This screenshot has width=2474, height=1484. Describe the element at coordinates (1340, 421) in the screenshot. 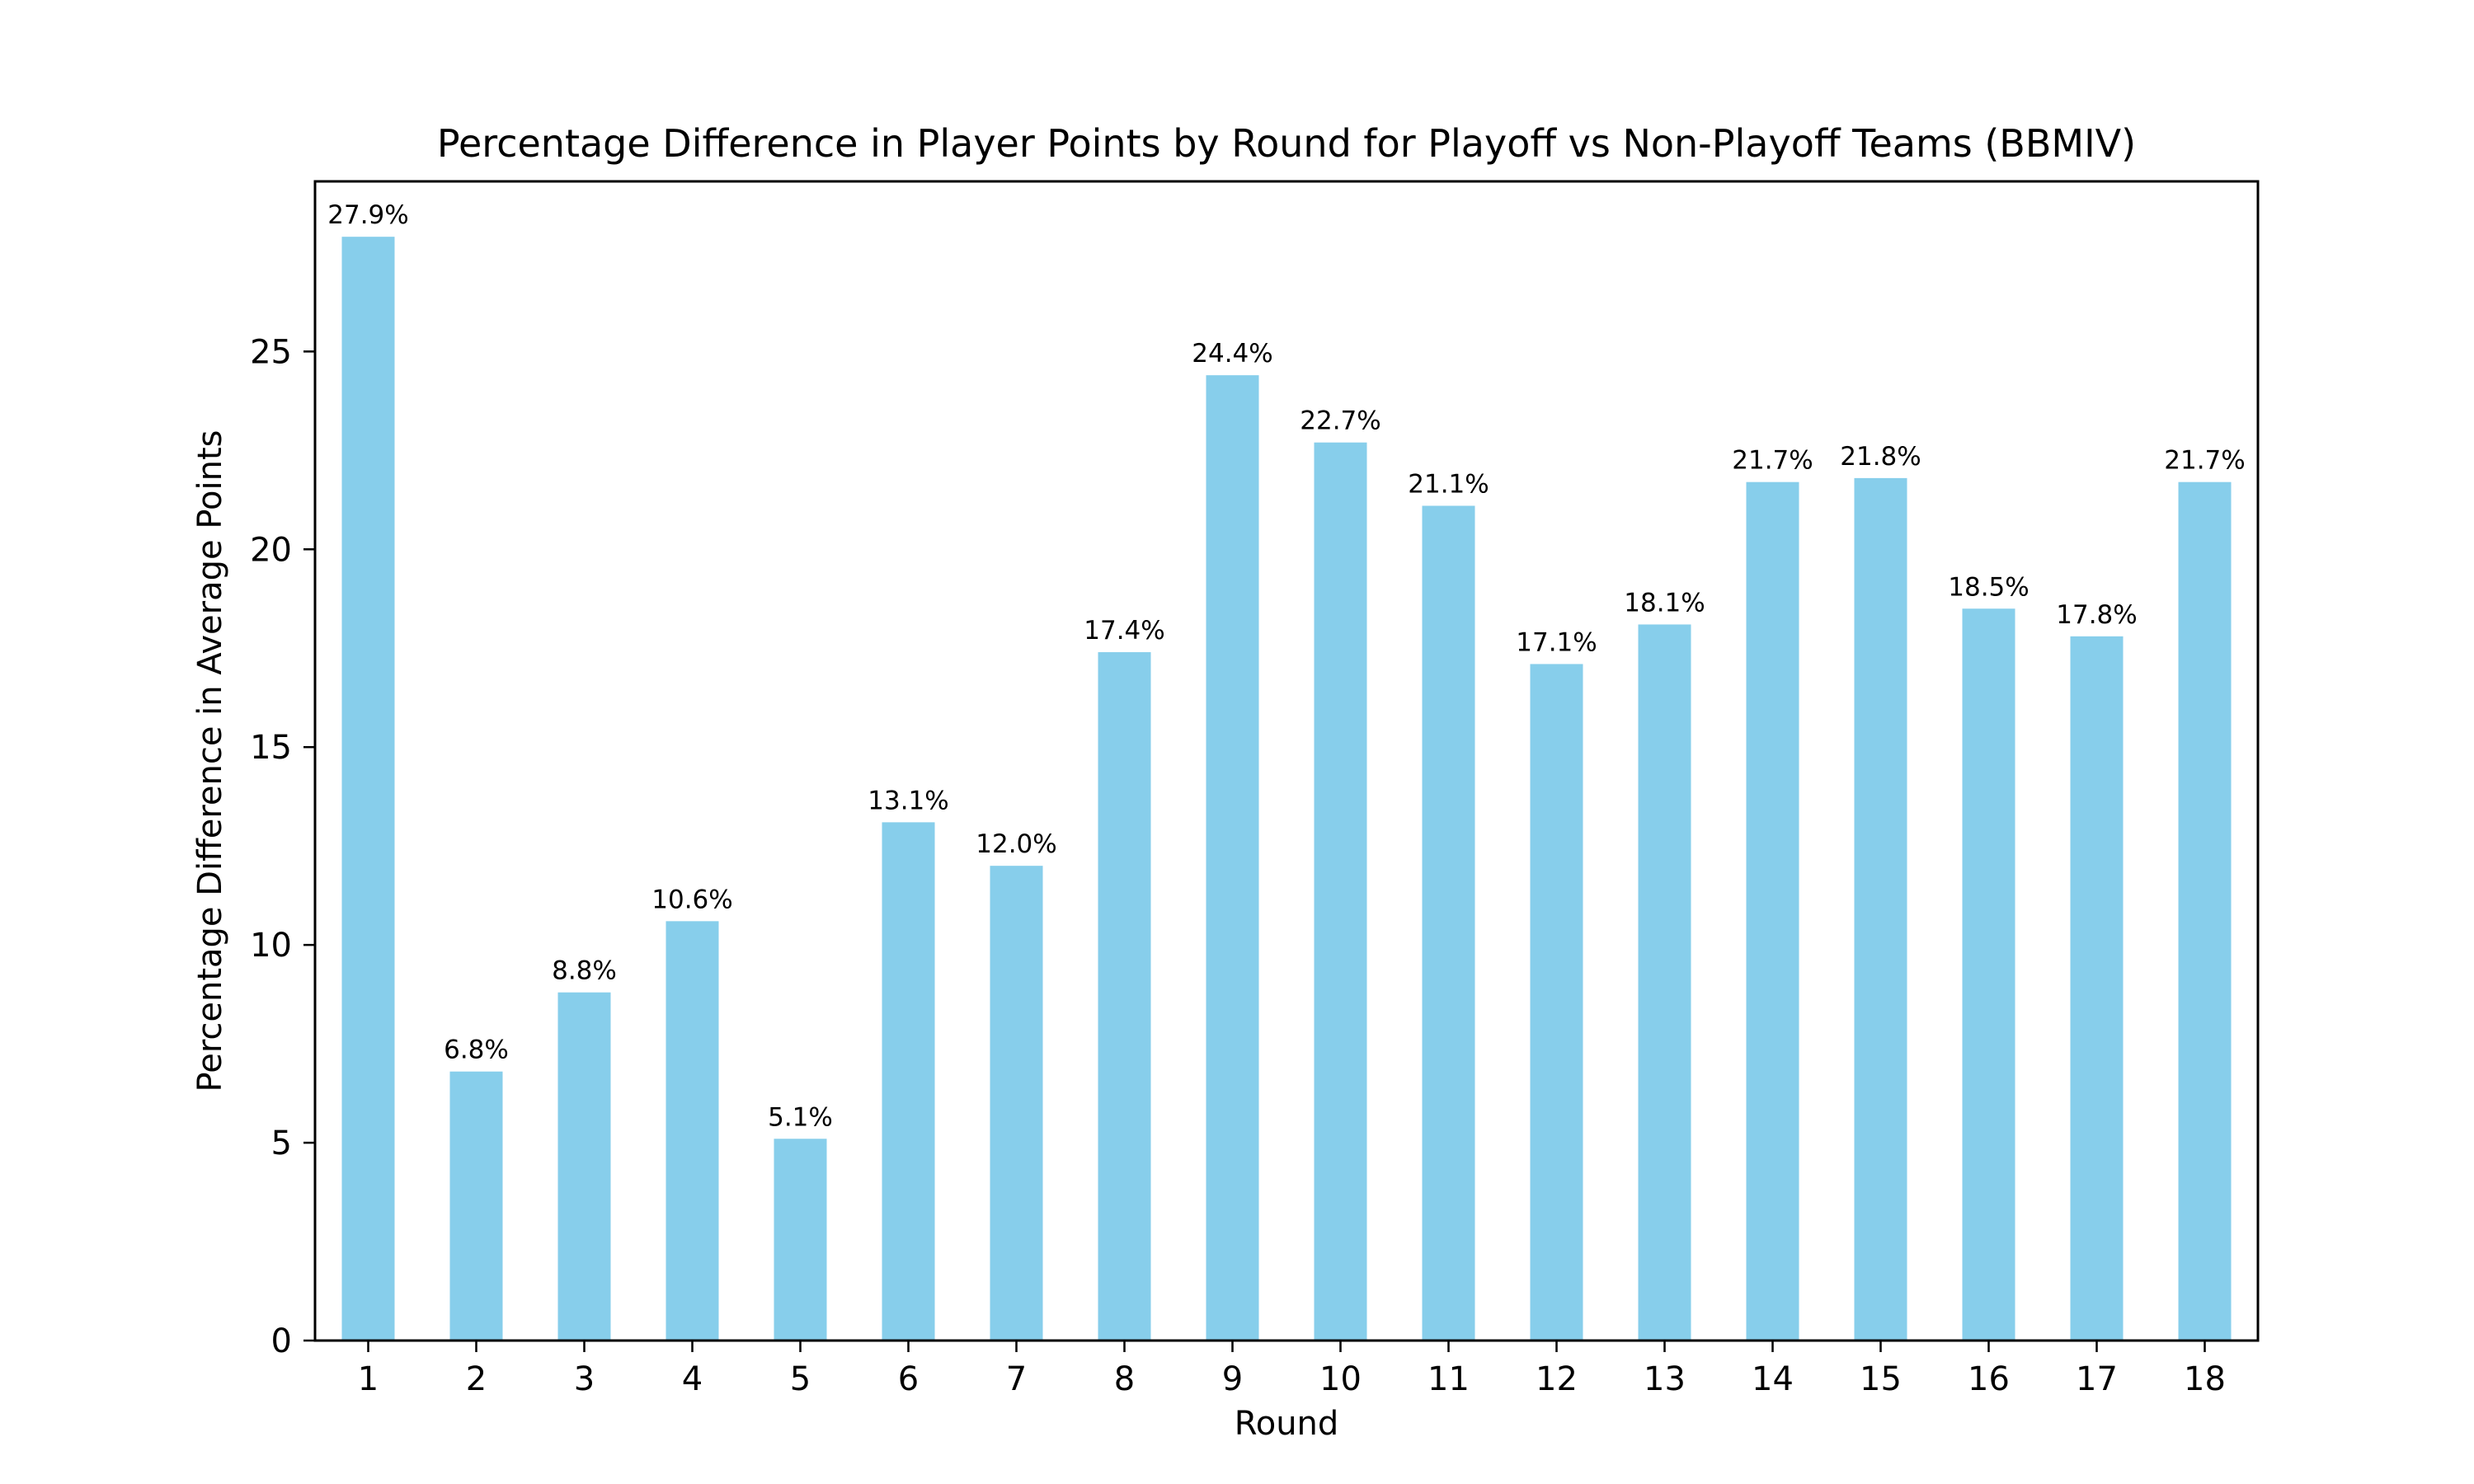

I see `data-label-round-10: 22.7%` at that location.